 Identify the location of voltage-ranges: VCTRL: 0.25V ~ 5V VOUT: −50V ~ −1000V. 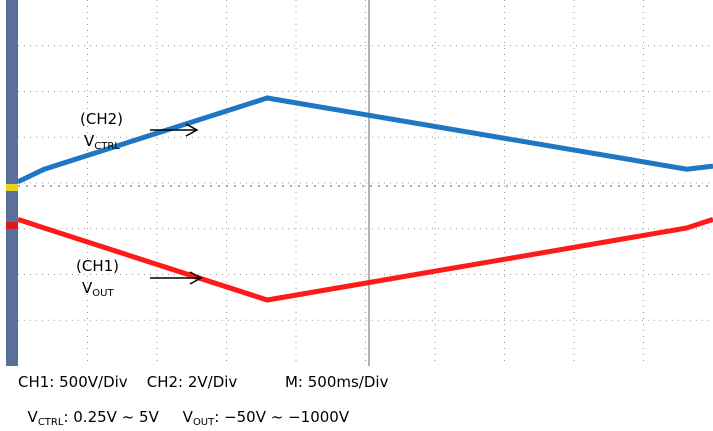
(184, 411).